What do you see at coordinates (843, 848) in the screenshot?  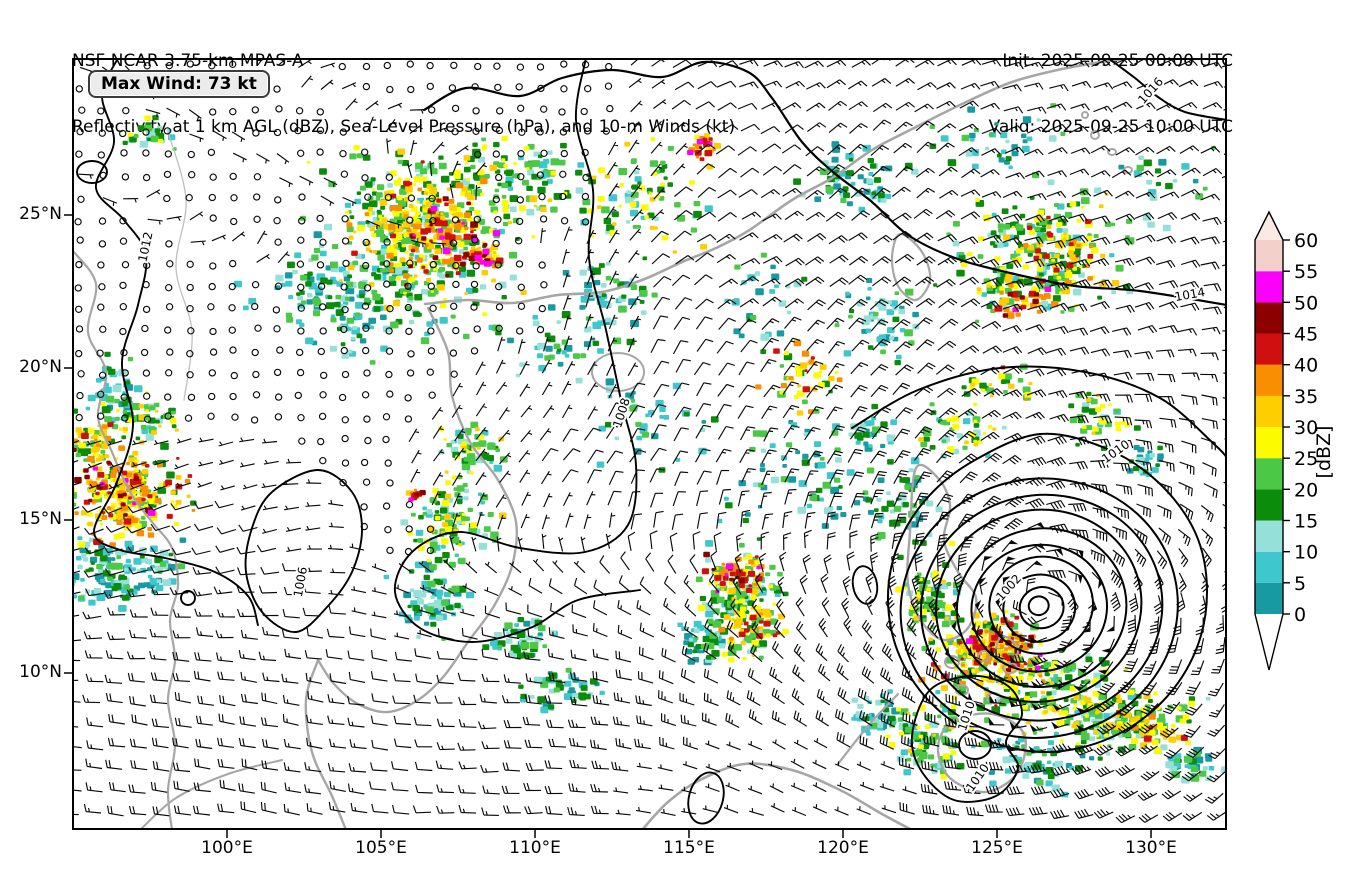 I see `lon-tick-label: 120°E` at bounding box center [843, 848].